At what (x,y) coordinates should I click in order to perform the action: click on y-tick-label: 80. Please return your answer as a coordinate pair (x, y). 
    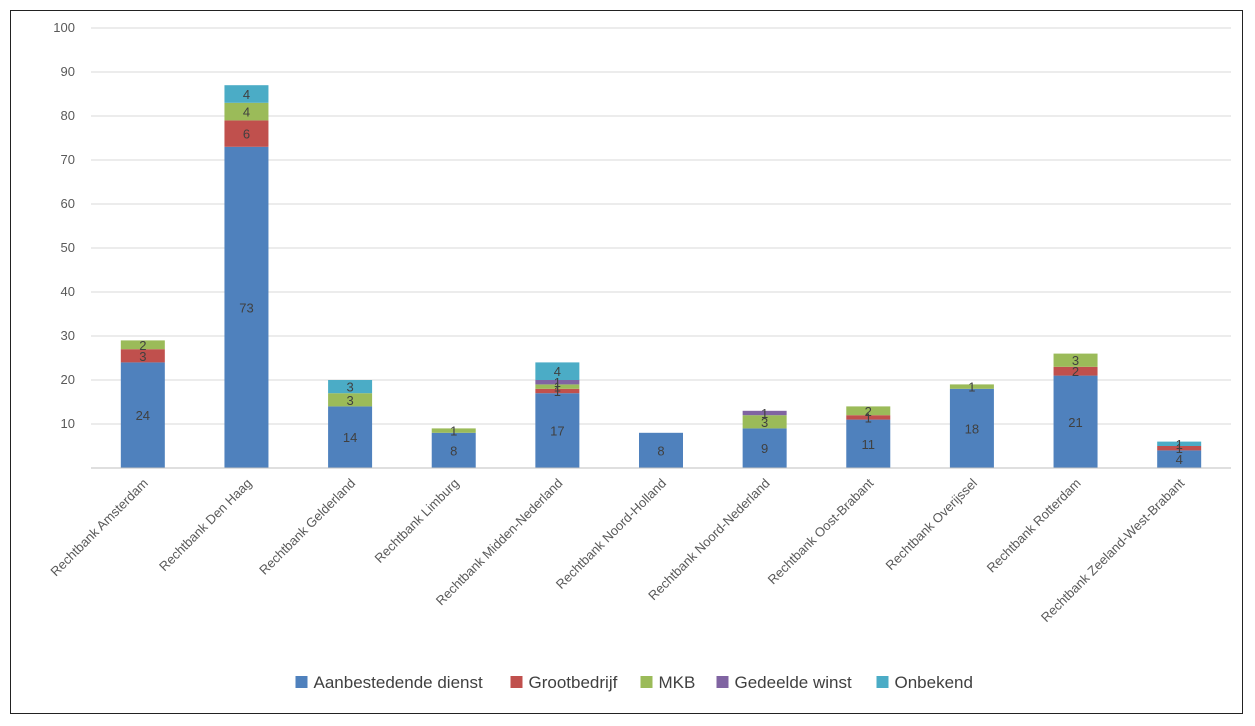
    Looking at the image, I should click on (68, 115).